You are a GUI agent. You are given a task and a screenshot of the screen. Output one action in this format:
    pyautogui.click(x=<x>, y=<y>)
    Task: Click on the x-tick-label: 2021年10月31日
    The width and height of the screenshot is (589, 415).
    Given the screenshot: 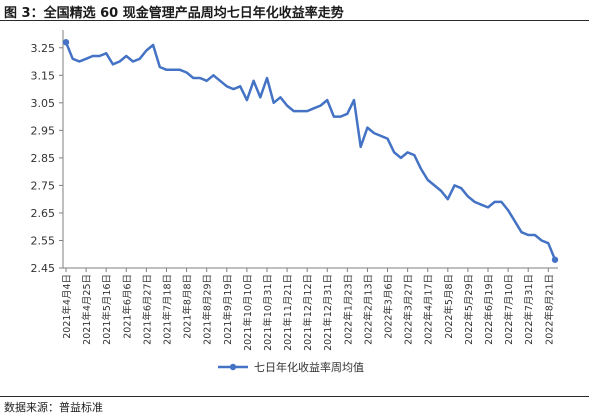 What is the action you would take?
    pyautogui.click(x=268, y=312)
    